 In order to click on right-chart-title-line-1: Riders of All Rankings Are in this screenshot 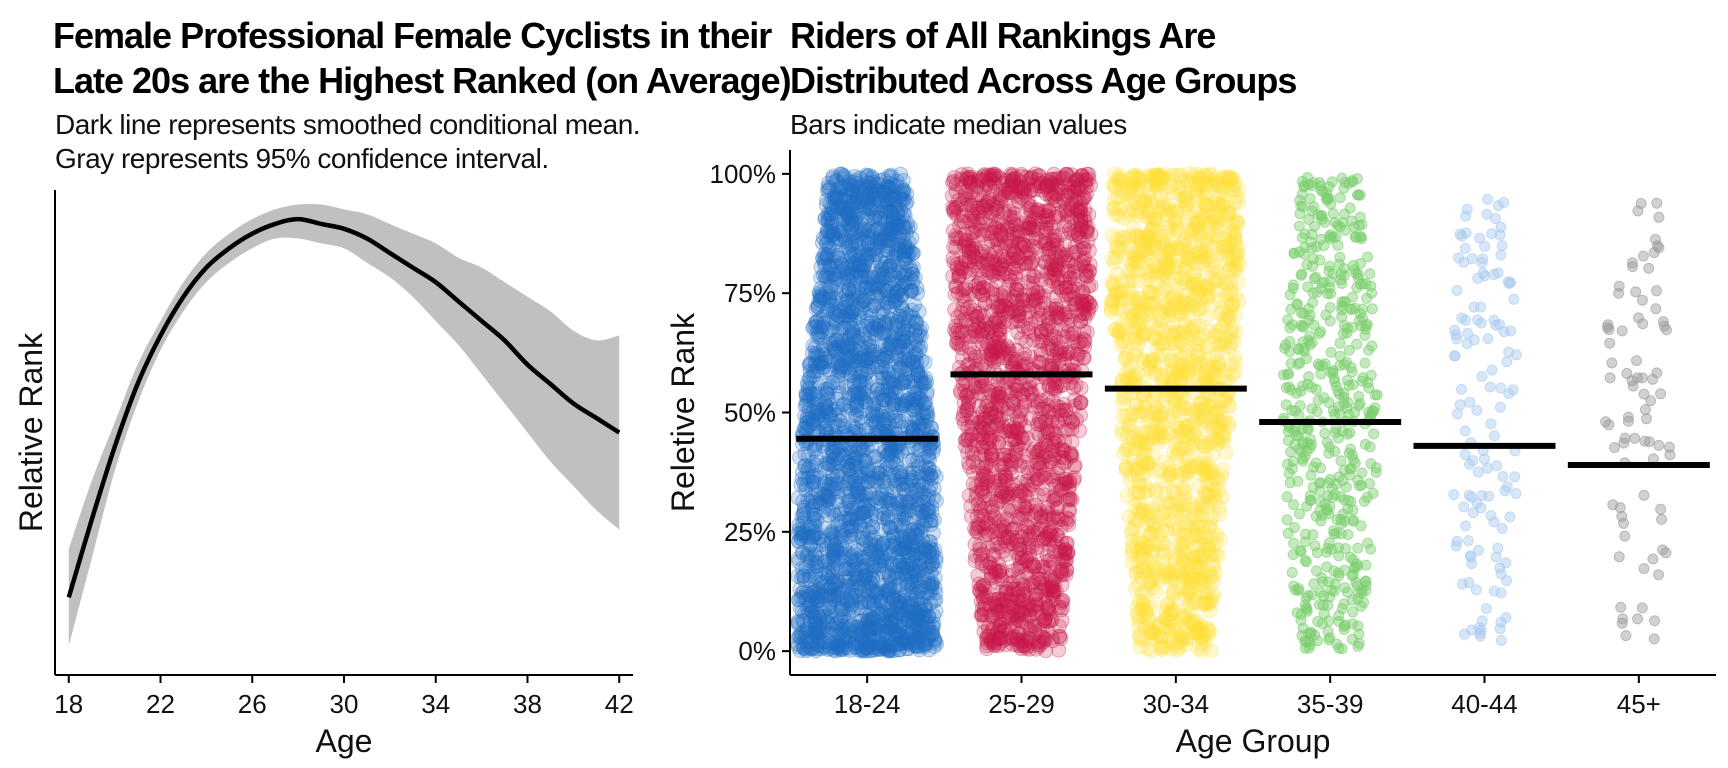, I will do `click(1003, 35)`.